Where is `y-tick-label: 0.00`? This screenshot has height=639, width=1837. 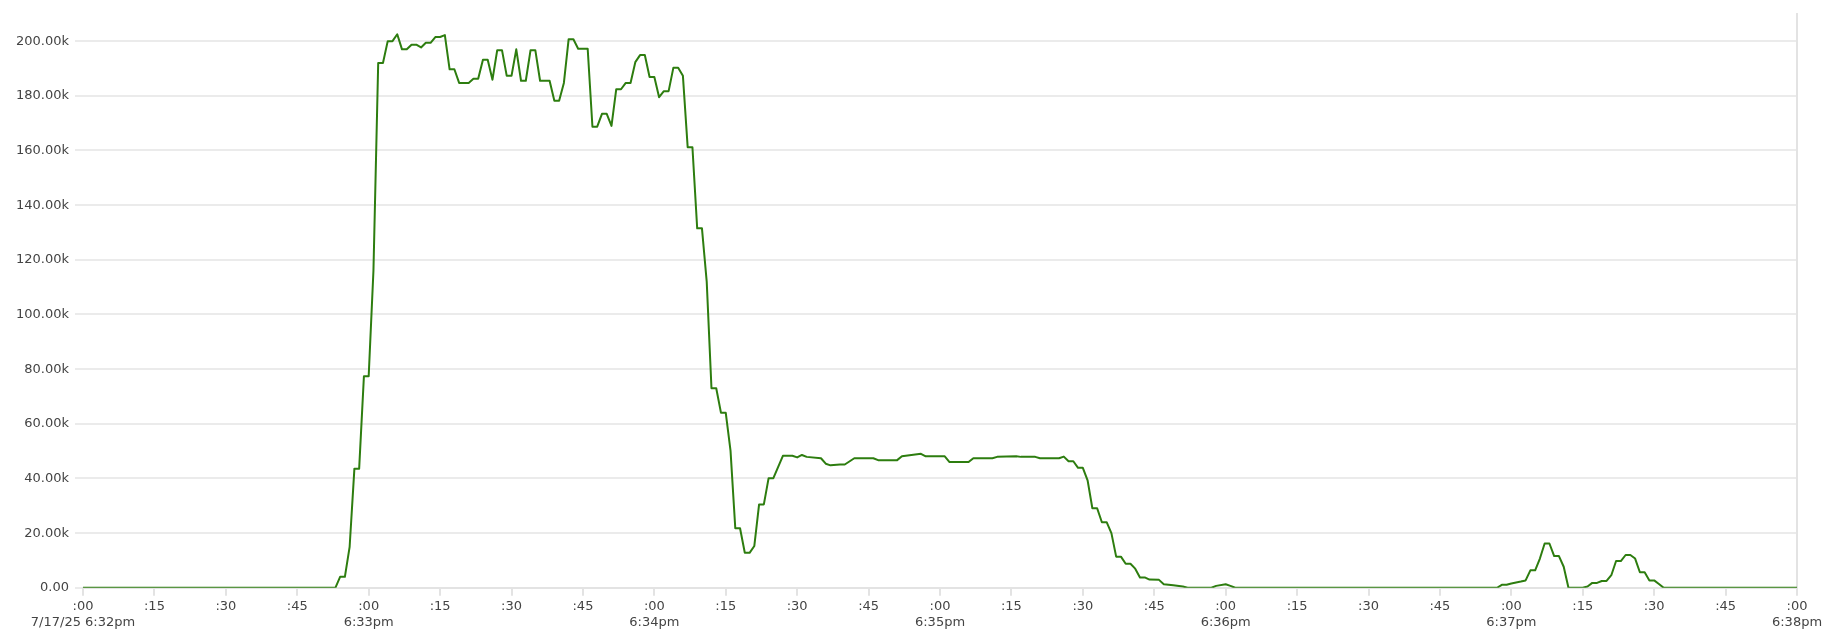 y-tick-label: 0.00 is located at coordinates (55, 587).